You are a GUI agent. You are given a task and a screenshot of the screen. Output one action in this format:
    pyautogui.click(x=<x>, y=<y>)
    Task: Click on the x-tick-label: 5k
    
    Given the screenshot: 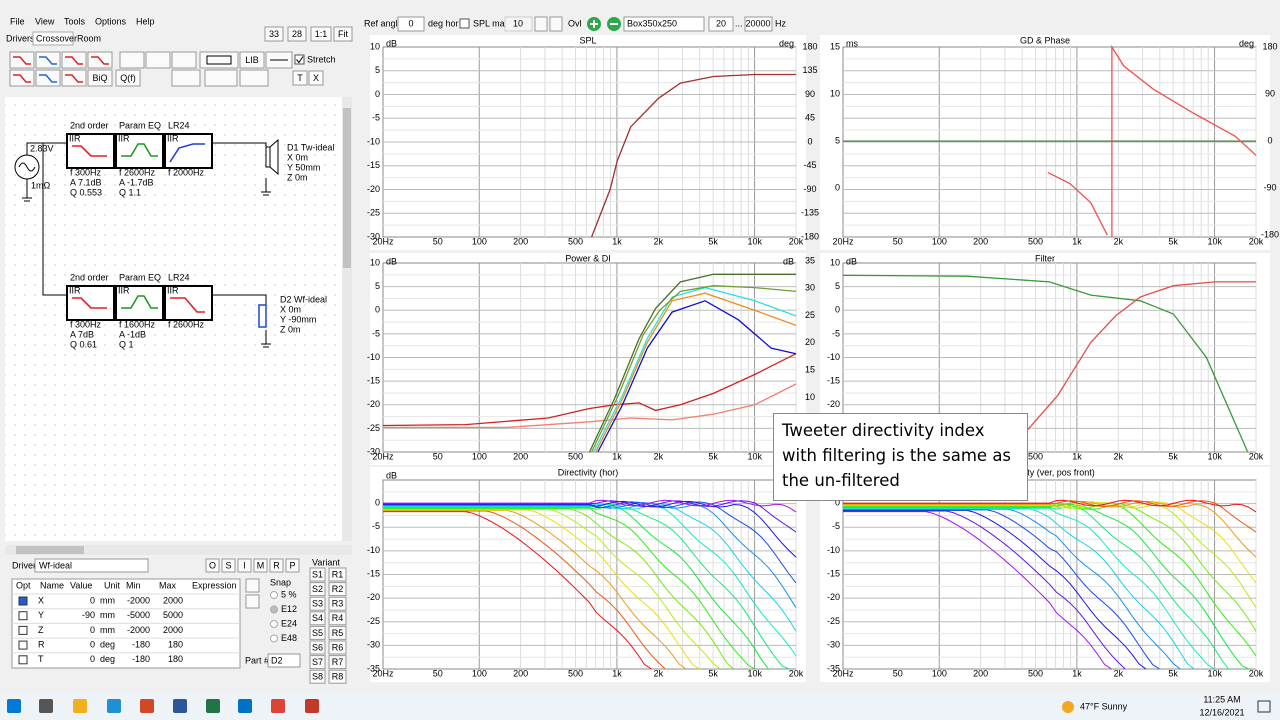 What is the action you would take?
    pyautogui.click(x=1173, y=456)
    